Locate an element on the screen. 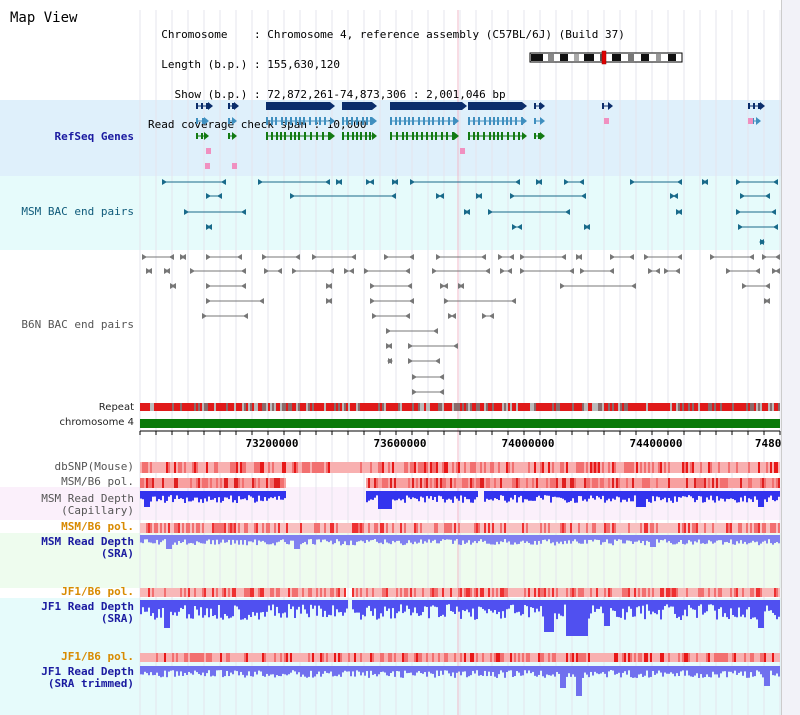 This screenshot has width=800, height=715. msm-bac-band is located at coordinates (390, 213).